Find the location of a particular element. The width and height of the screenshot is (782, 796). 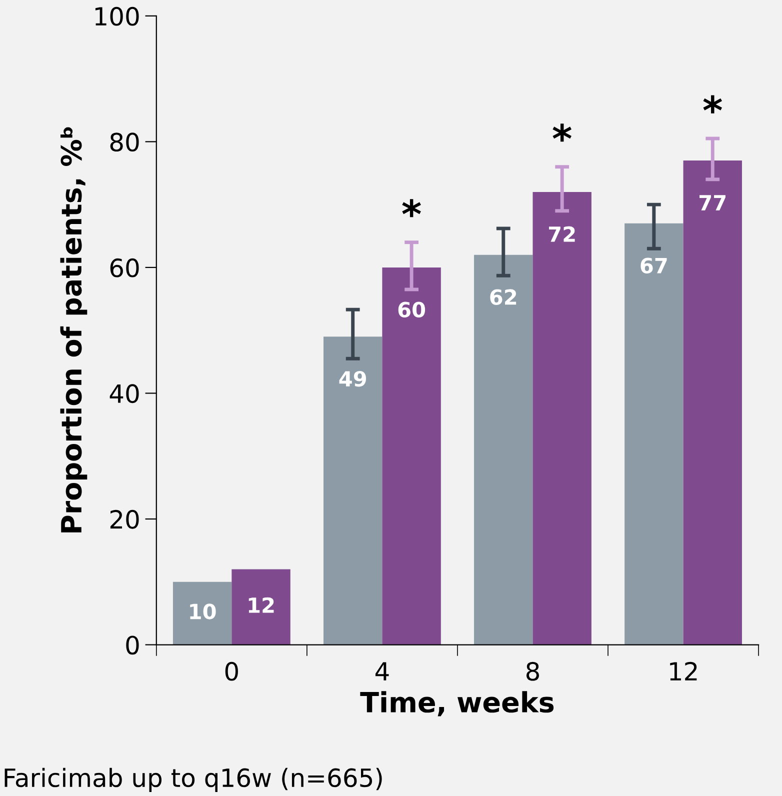

y-tick-label: 60 is located at coordinates (124, 268).